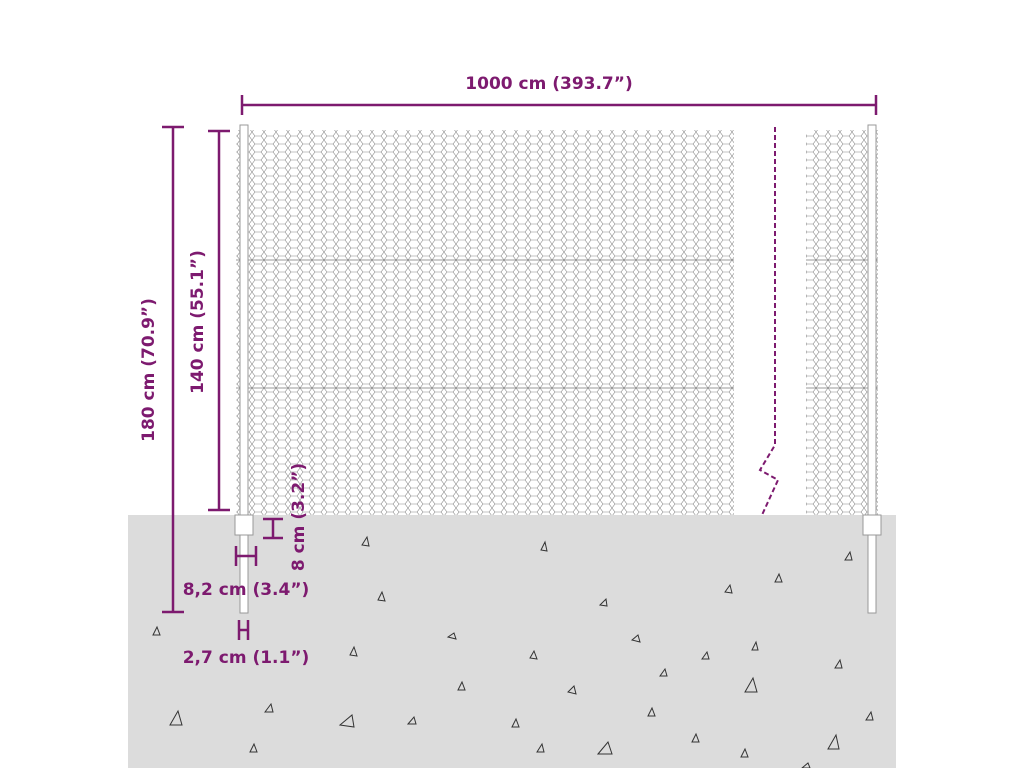  I want to click on mesh-height-label: 140 cm (55.1”), so click(198, 322).